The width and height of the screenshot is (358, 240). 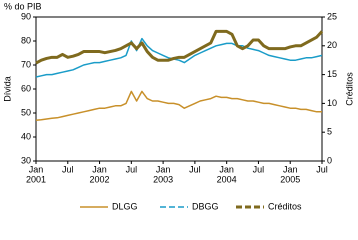 What do you see at coordinates (332, 16) in the screenshot?
I see `y2-tick-label: 25` at bounding box center [332, 16].